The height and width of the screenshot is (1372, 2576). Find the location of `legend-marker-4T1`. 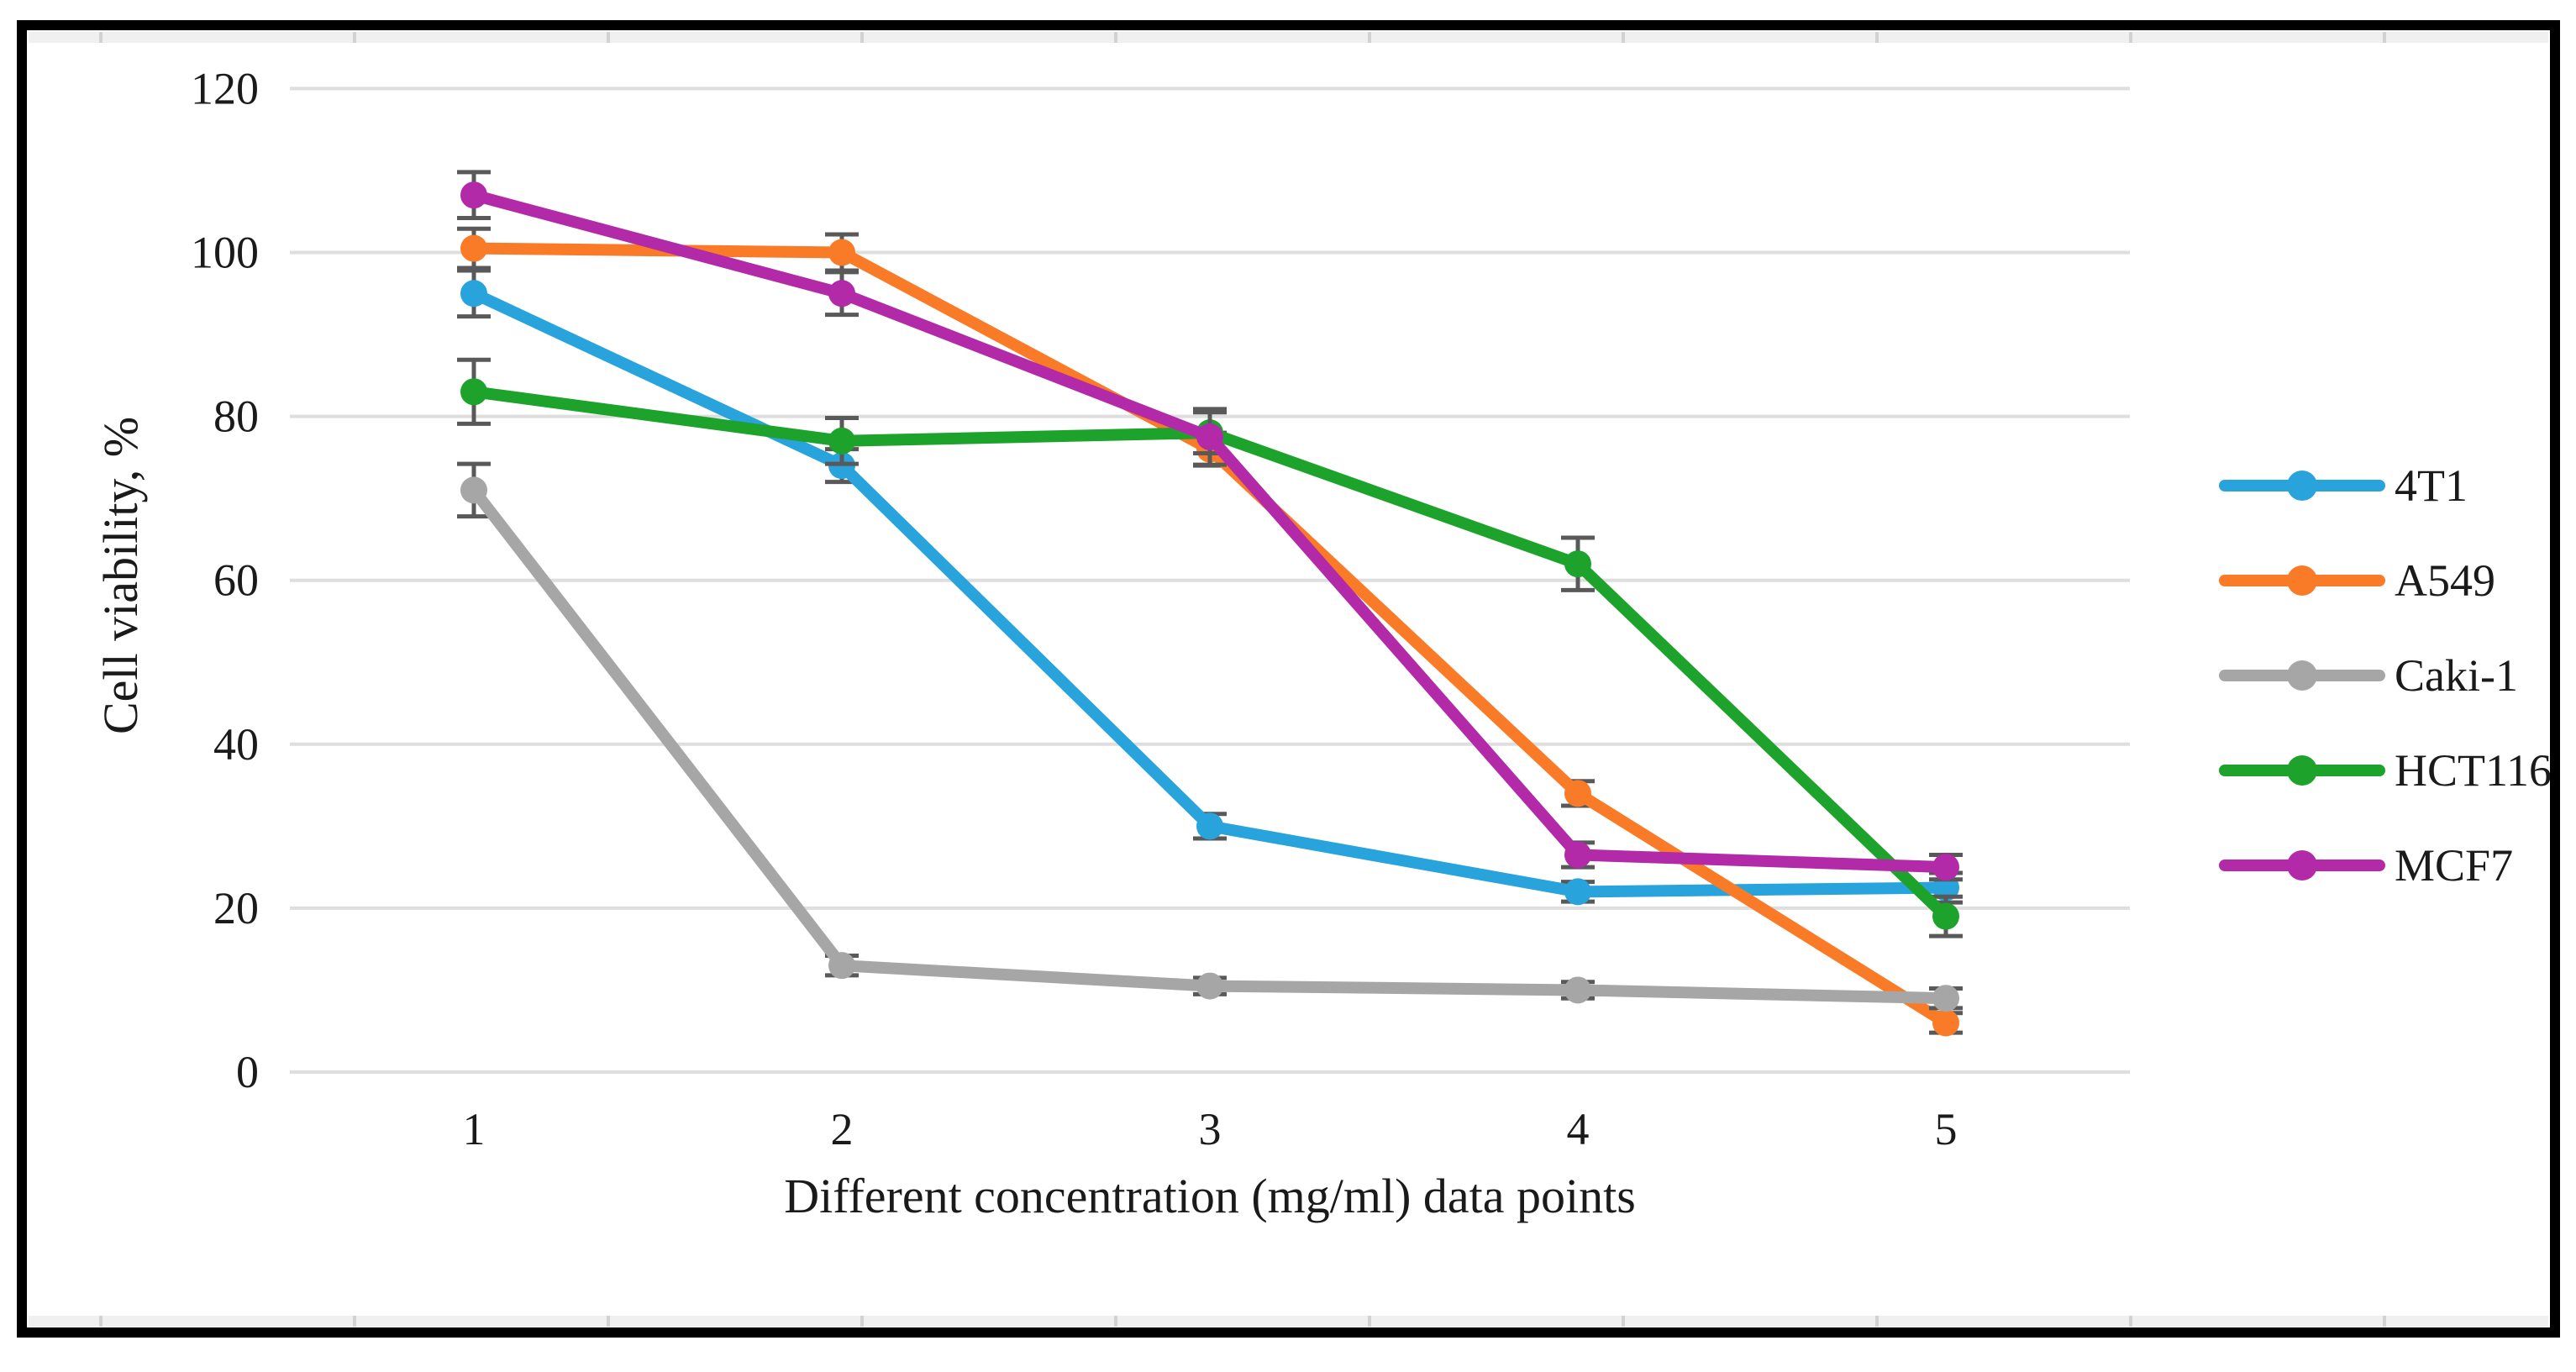

legend-marker-4T1 is located at coordinates (2302, 485).